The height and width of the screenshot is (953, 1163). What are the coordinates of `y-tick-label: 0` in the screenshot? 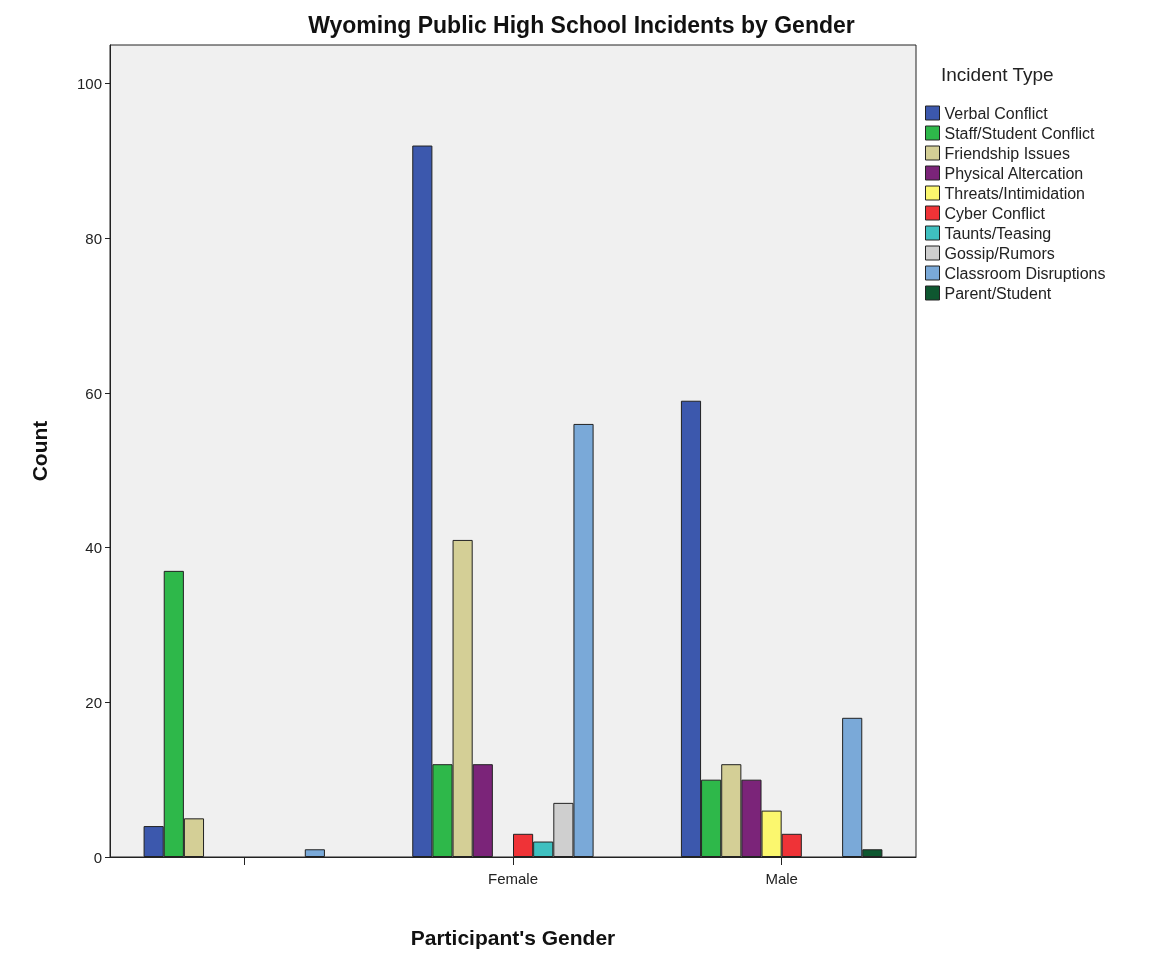 It's located at (97, 857).